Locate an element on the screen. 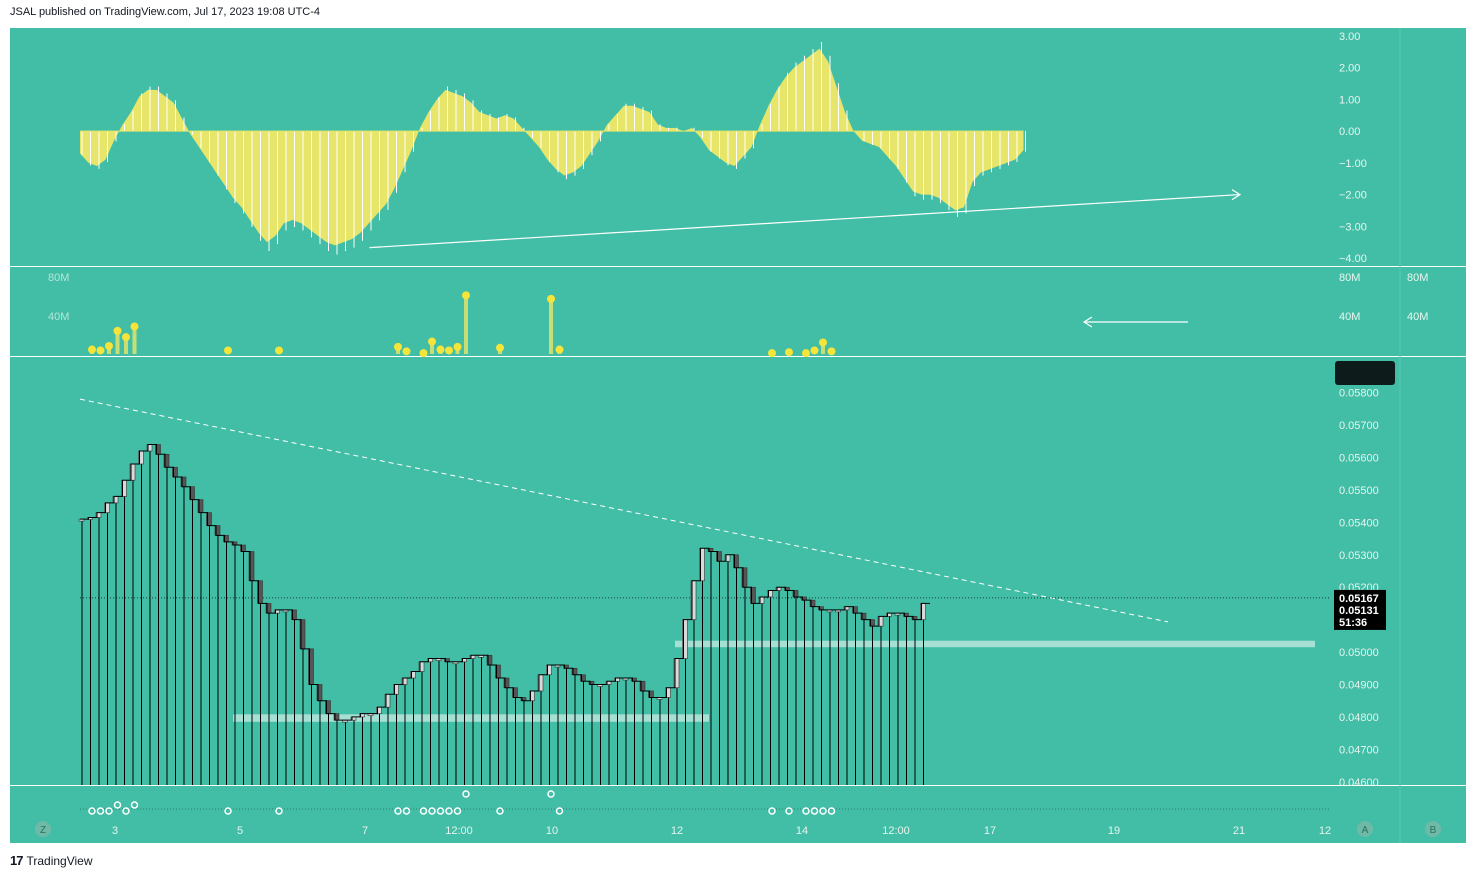 The image size is (1477, 879). price-y-tick: 0.04800 is located at coordinates (1359, 718).